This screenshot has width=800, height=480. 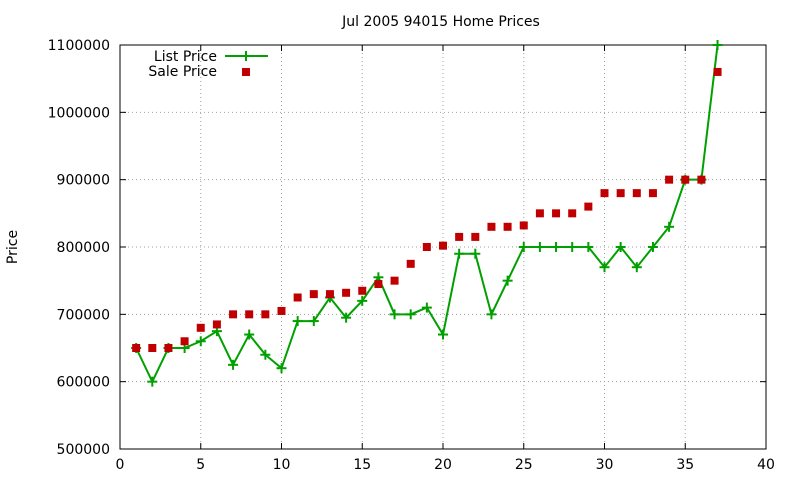 I want to click on x-tick-label: 40, so click(x=766, y=465).